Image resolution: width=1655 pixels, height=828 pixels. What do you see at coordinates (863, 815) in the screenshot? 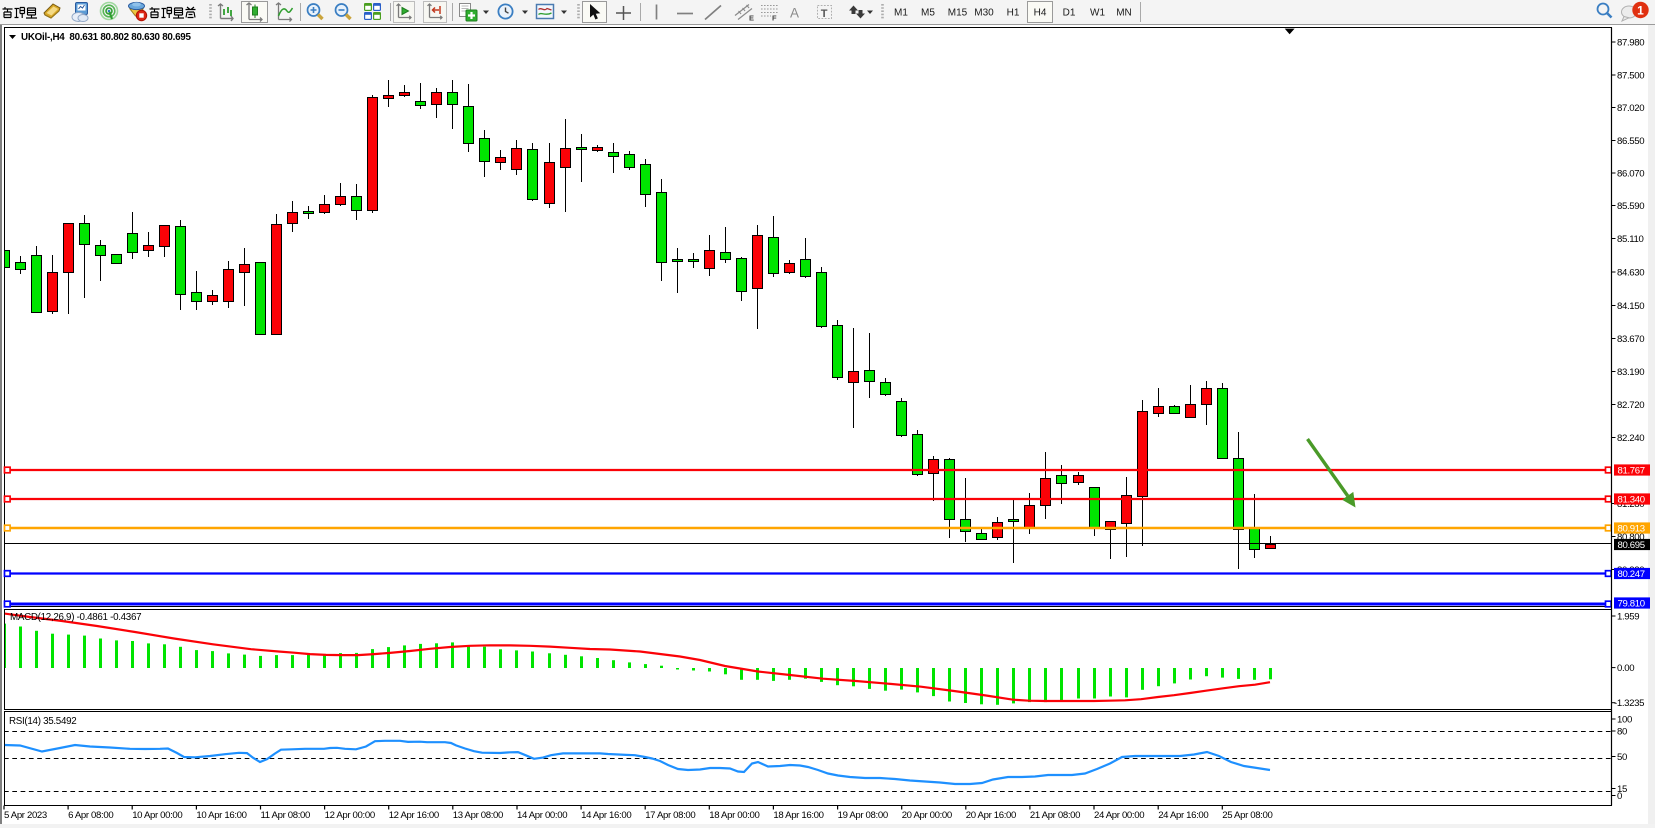
I see `svg-text: 19 Apr 08:00` at bounding box center [863, 815].